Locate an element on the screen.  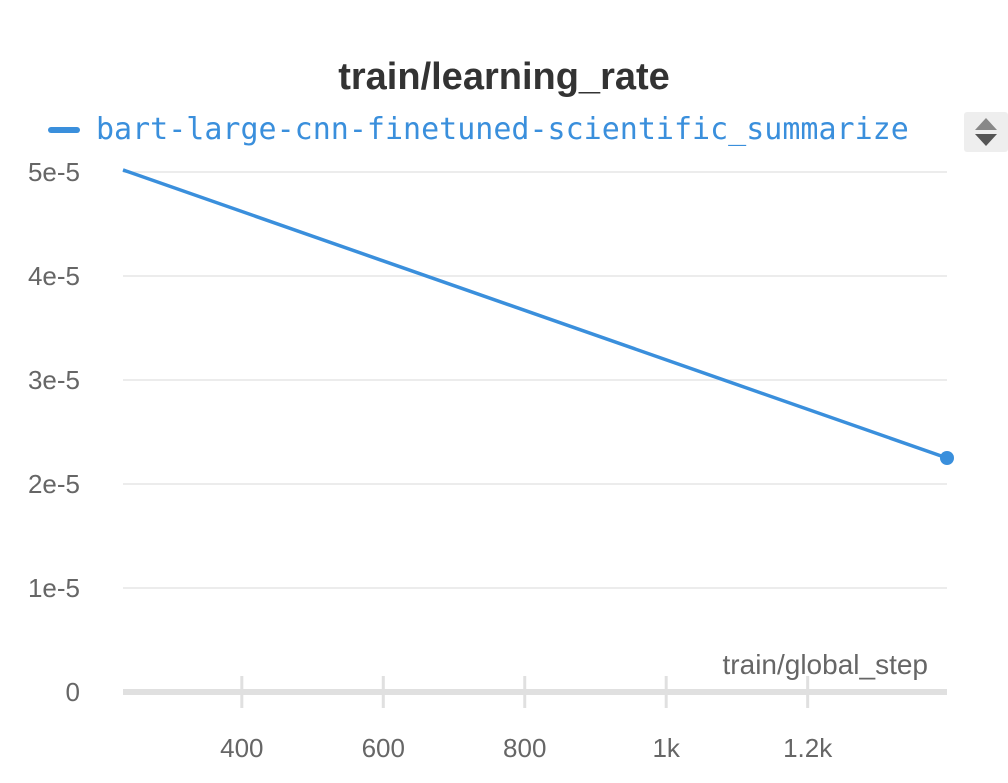
x-axis: 400 600 800 1k 1.2k is located at coordinates (535, 719).